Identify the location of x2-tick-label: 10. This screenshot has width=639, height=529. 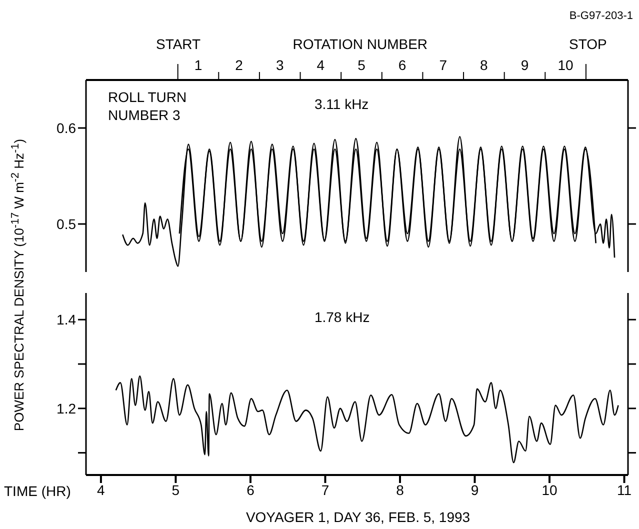
(566, 65).